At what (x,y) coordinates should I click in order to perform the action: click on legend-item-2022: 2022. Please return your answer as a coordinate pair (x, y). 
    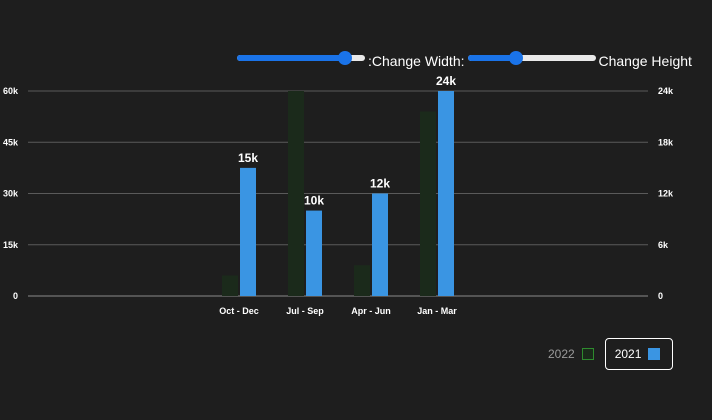
    Looking at the image, I should click on (572, 354).